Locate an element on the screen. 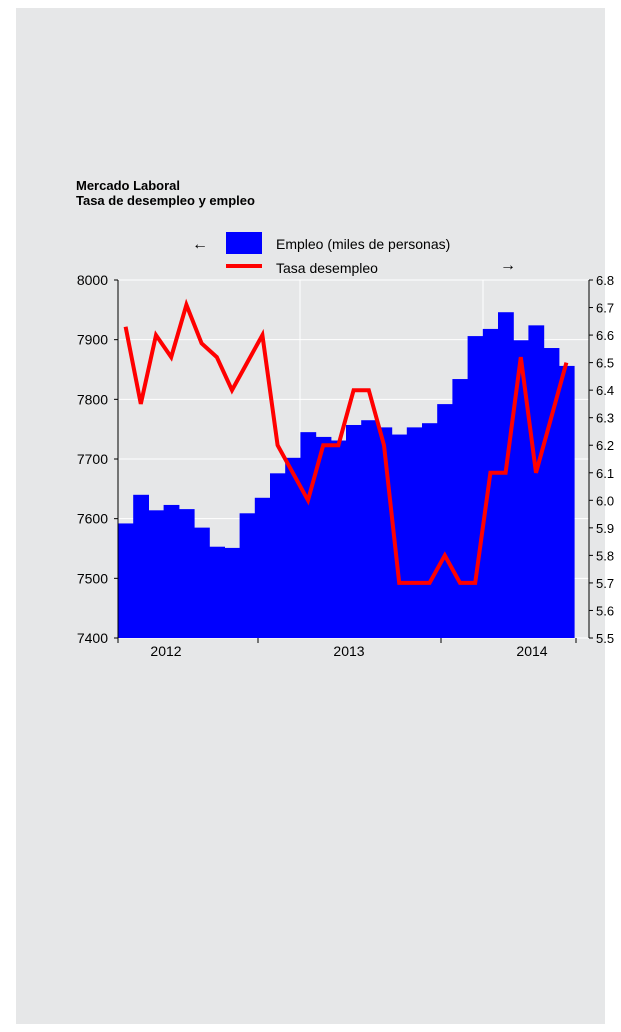 The image size is (621, 1032). right-tick-label: 5.6 is located at coordinates (605, 610).